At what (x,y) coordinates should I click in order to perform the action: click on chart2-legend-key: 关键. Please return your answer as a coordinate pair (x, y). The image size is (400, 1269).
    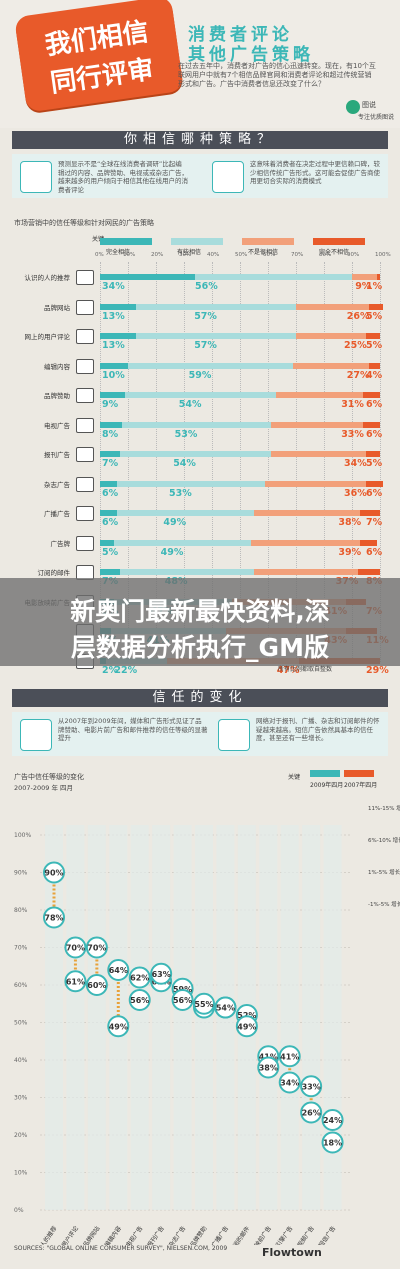
    Looking at the image, I should click on (294, 777).